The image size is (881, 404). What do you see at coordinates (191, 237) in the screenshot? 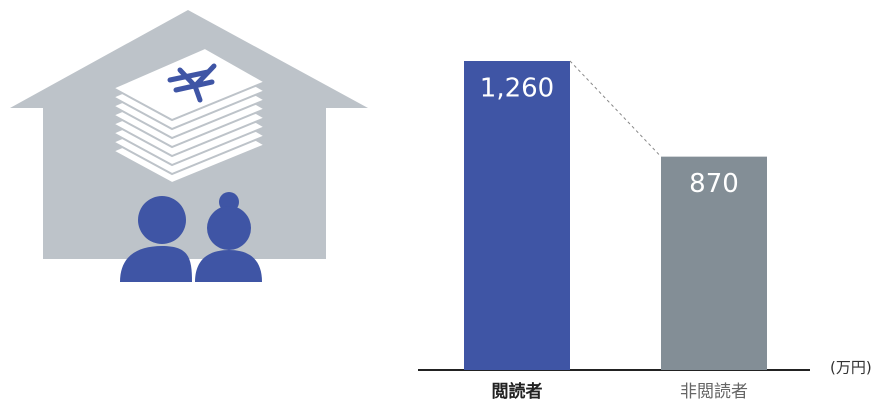
I see `people` at bounding box center [191, 237].